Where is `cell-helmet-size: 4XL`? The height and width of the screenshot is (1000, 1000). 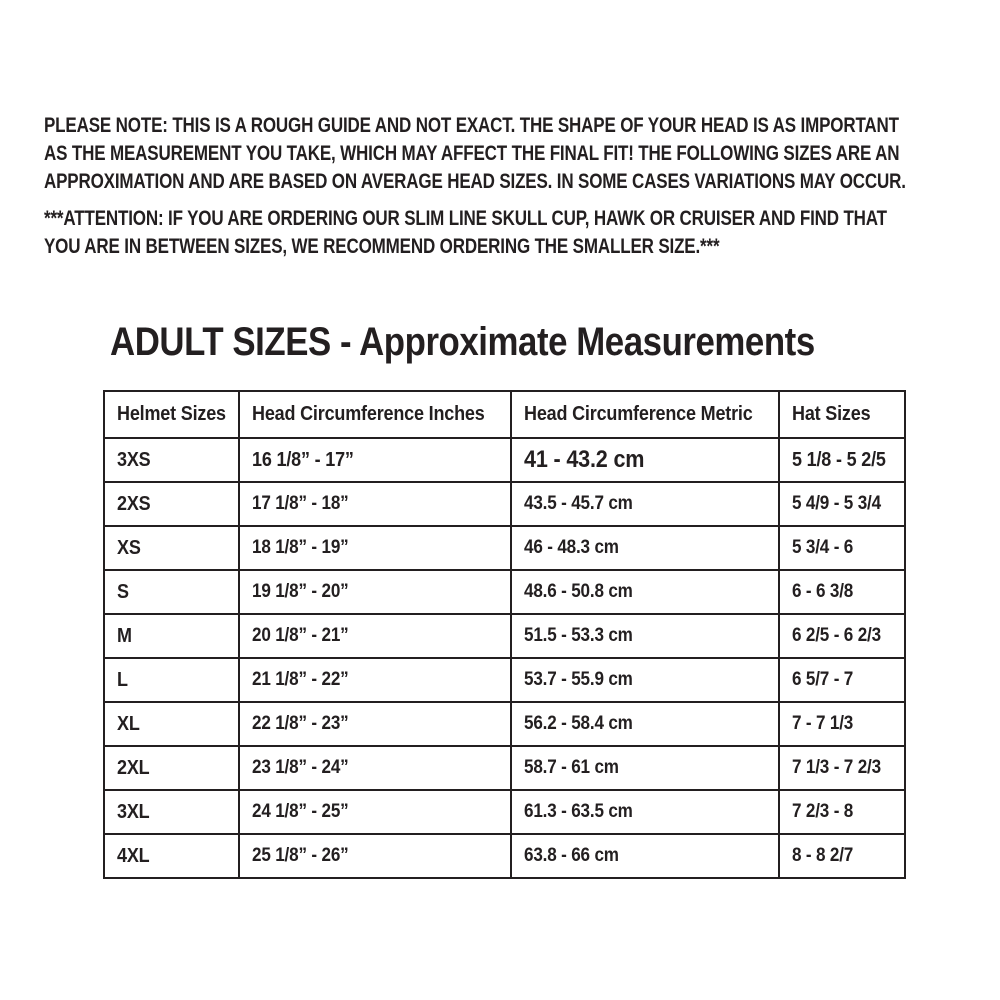 cell-helmet-size: 4XL is located at coordinates (171, 856).